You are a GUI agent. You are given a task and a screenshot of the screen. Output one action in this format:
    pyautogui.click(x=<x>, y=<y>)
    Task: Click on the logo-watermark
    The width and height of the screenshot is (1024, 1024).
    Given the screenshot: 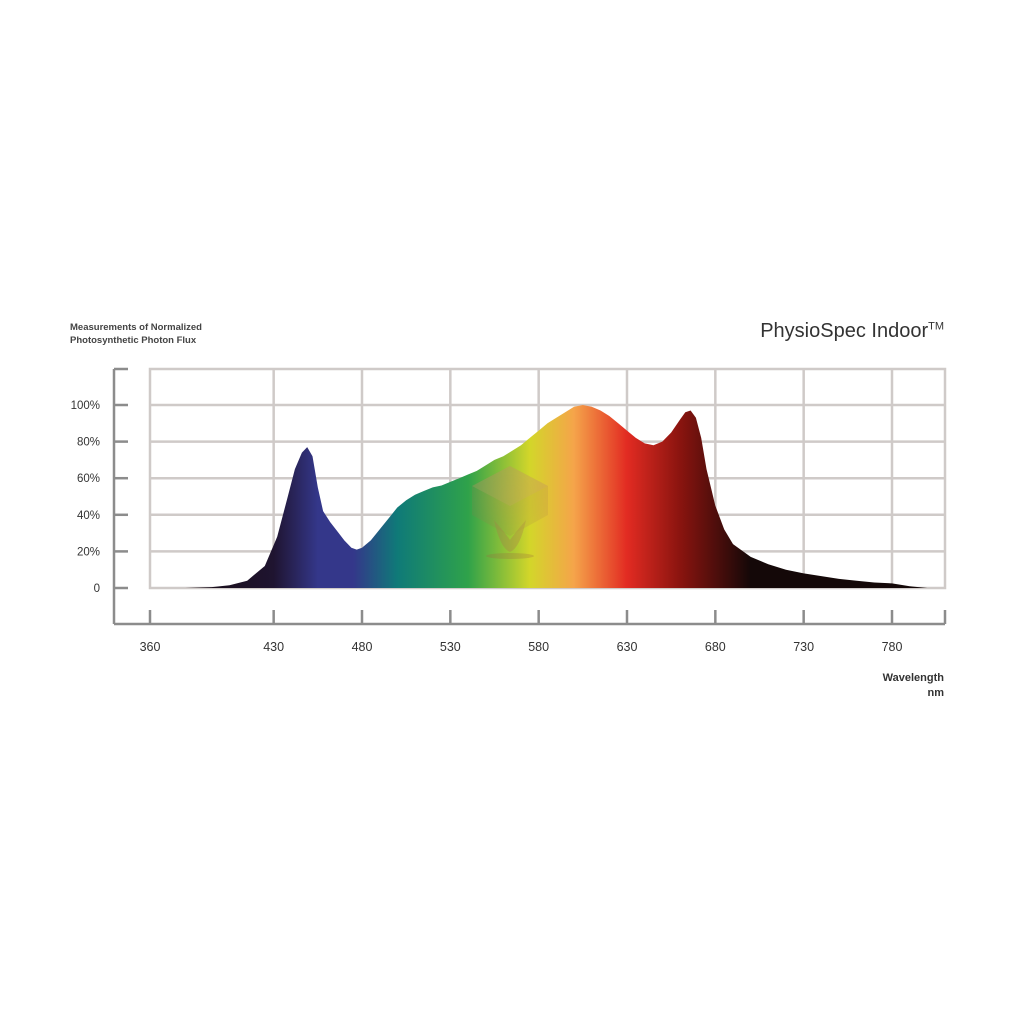 What is the action you would take?
    pyautogui.click(x=510, y=512)
    